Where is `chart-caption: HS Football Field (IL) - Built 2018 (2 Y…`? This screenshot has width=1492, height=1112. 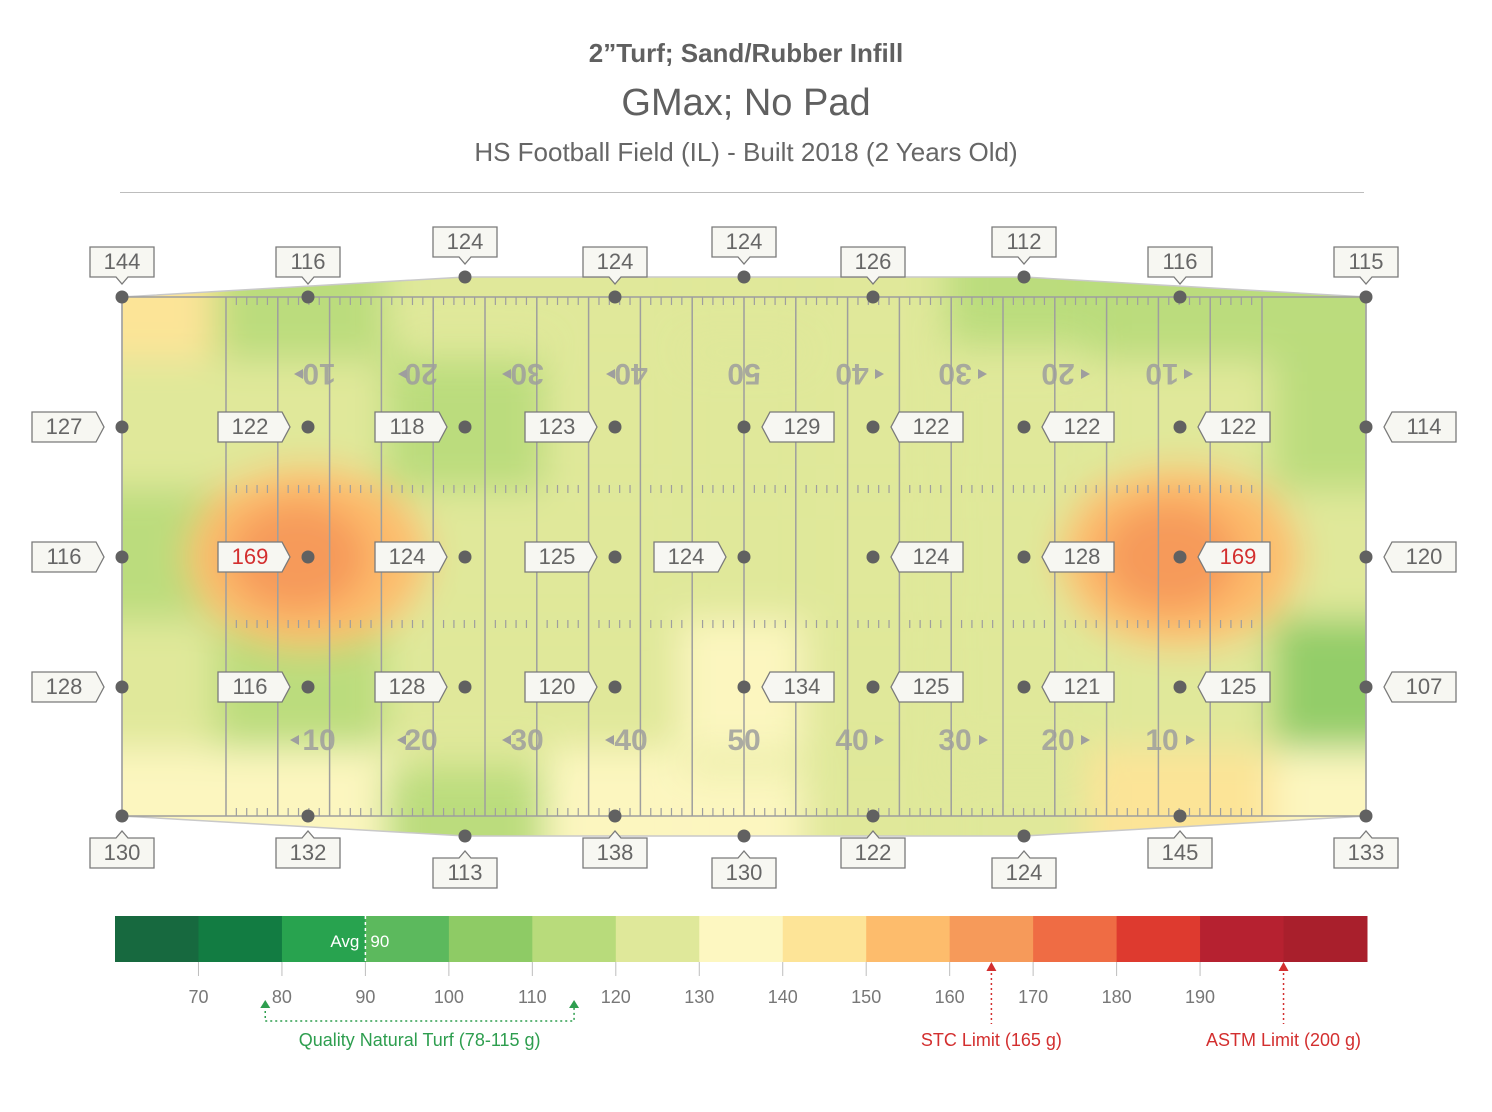
chart-caption: HS Football Field (IL) - Built 2018 (2 Y… is located at coordinates (746, 152).